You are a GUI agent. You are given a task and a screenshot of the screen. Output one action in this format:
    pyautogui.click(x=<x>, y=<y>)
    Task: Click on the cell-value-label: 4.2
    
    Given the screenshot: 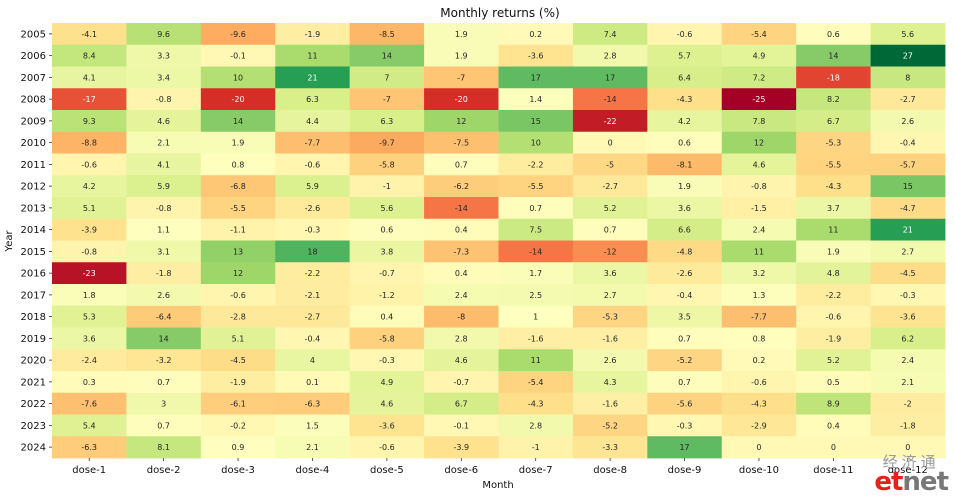 What is the action you would take?
    pyautogui.click(x=684, y=121)
    